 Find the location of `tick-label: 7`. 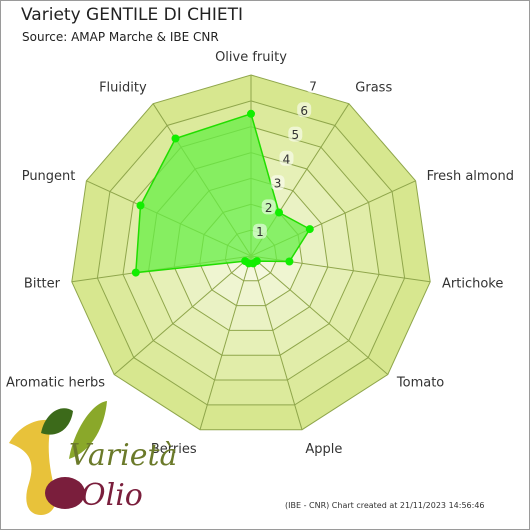

tick-label: 7 is located at coordinates (313, 87).